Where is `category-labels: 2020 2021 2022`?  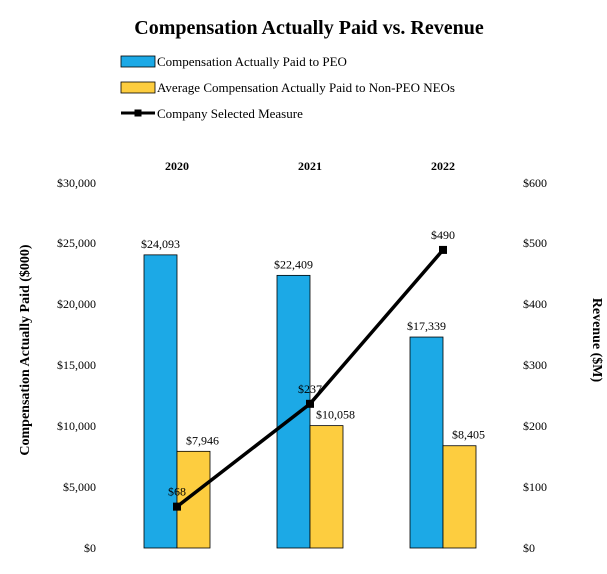 category-labels: 2020 2021 2022 is located at coordinates (310, 166).